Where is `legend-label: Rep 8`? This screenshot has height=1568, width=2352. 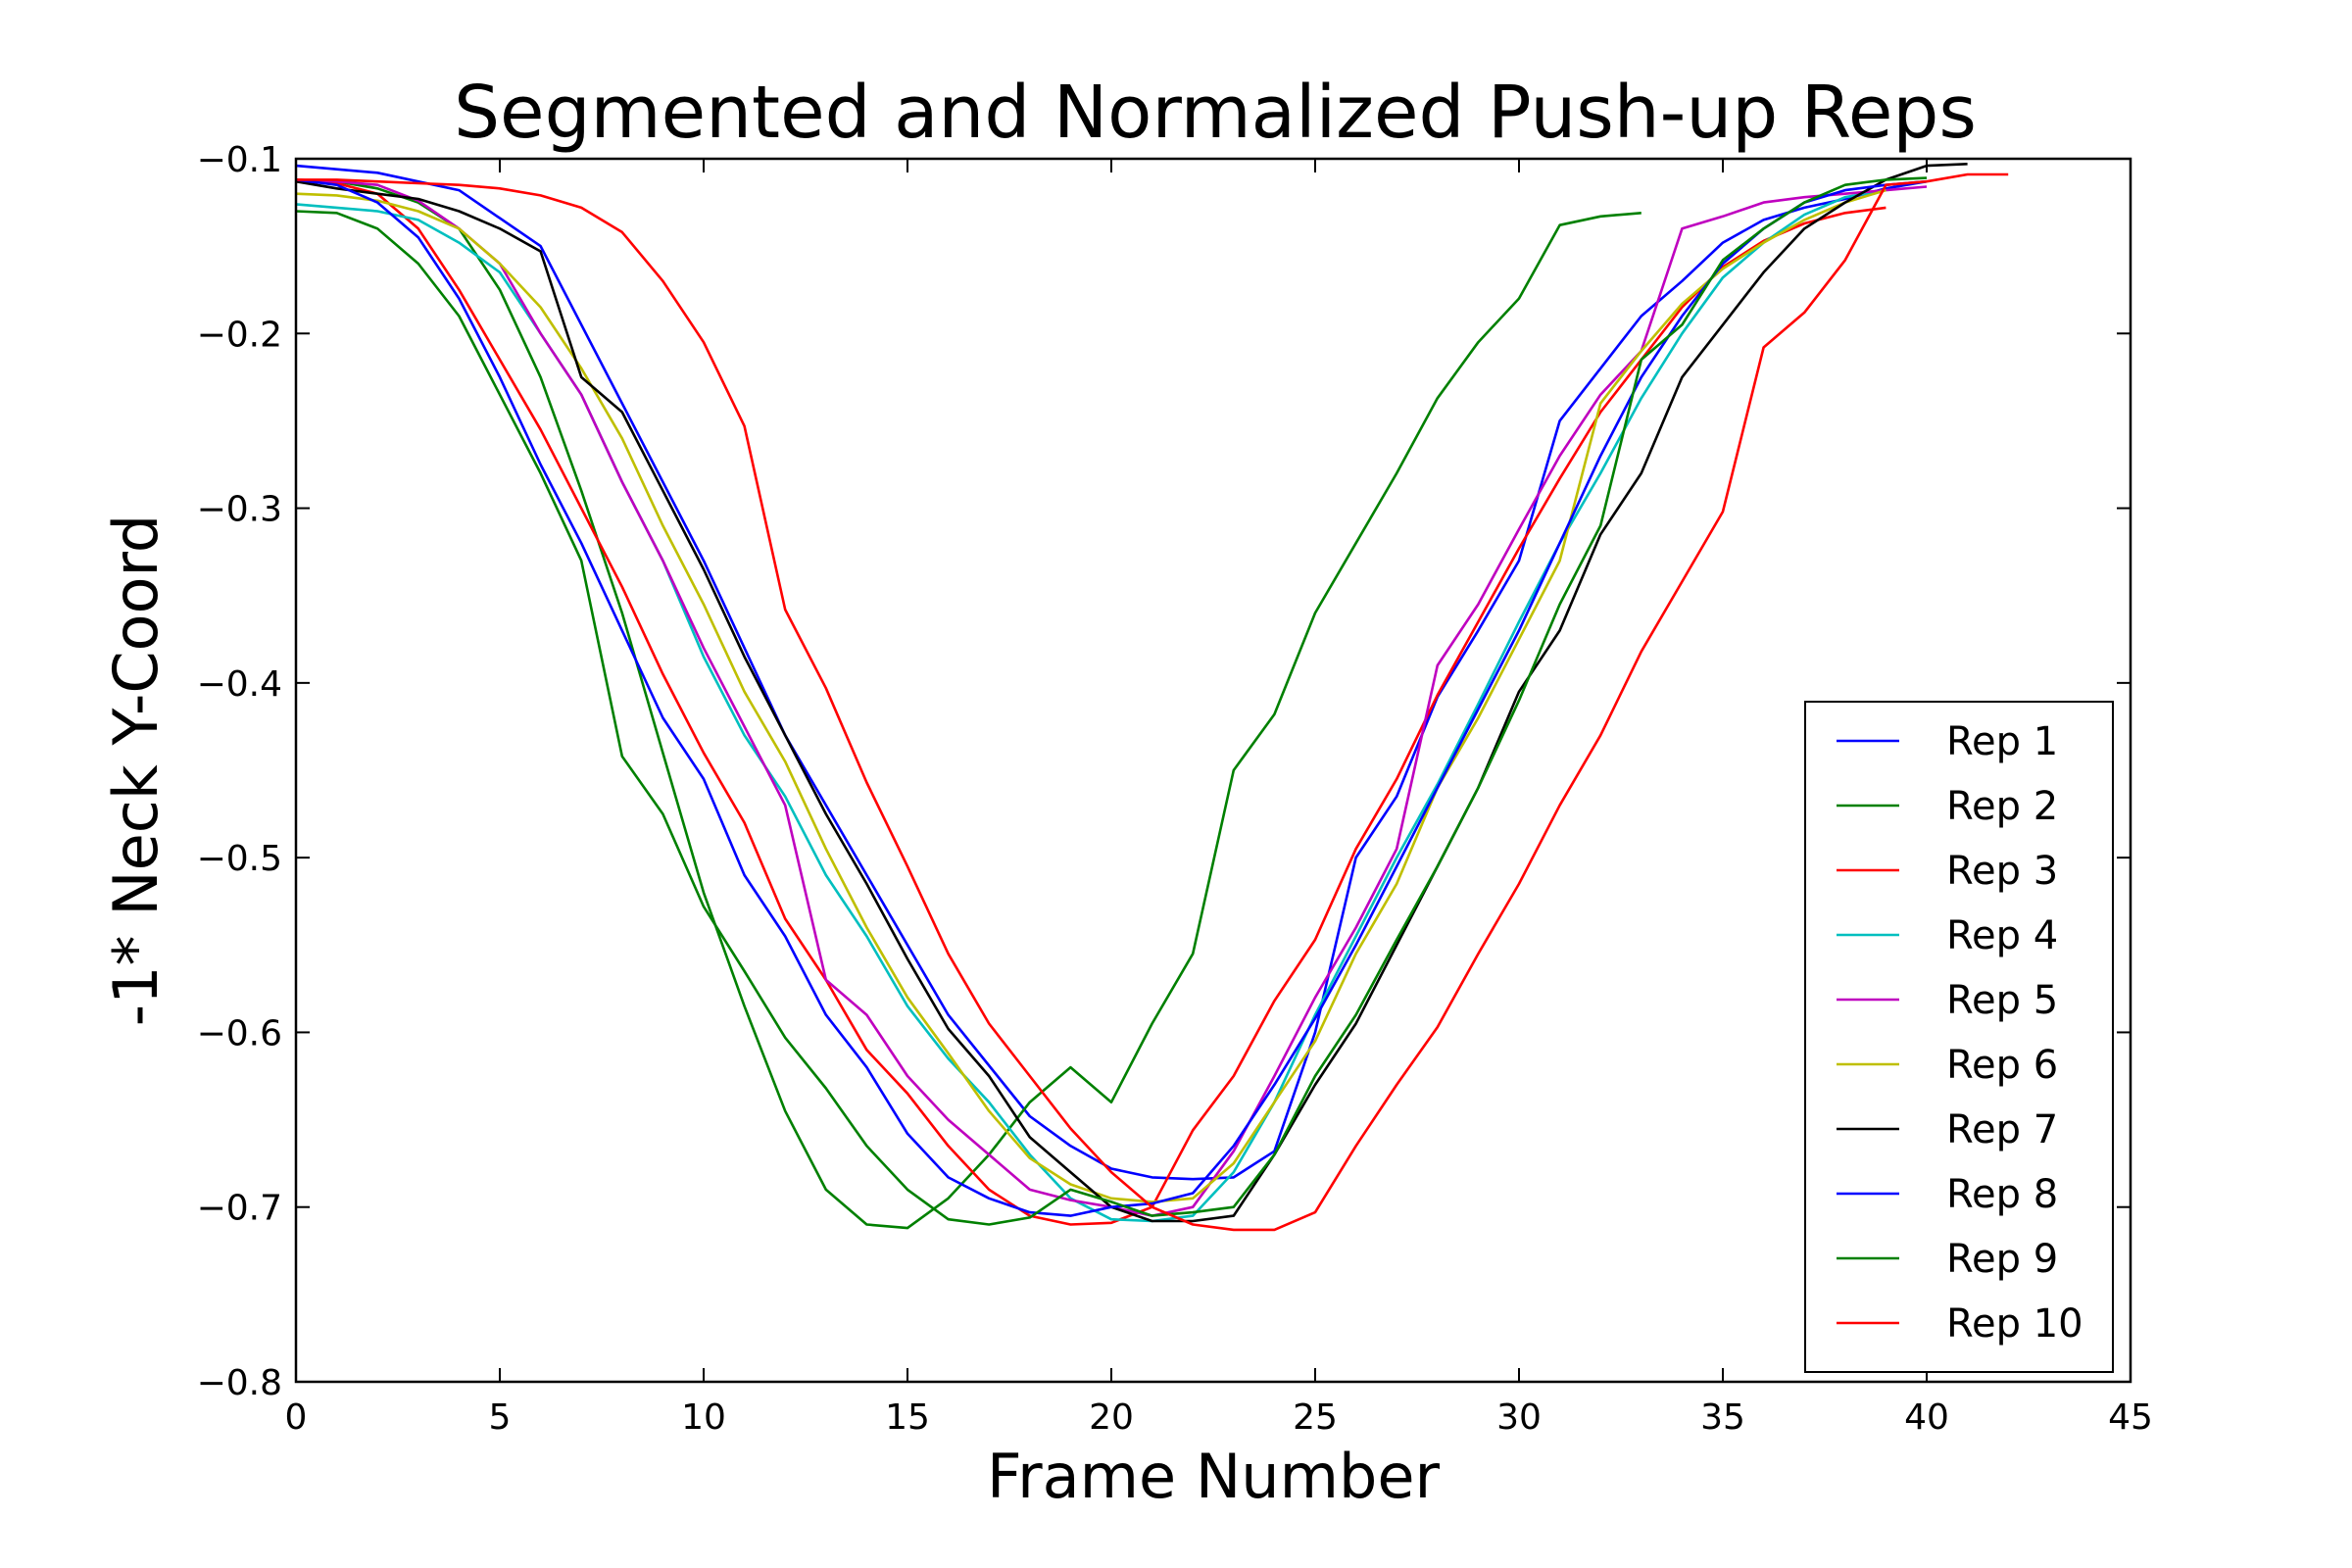 legend-label: Rep 8 is located at coordinates (2002, 1194).